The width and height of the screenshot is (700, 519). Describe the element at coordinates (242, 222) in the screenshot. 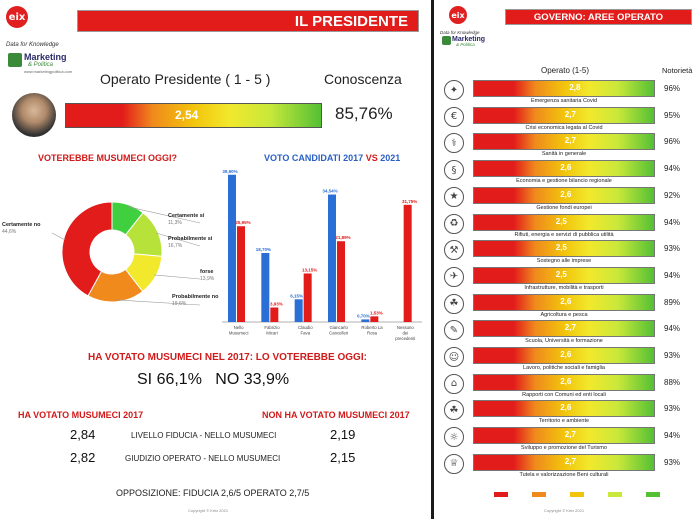

I see `bar-label-2021-1: 25,95%` at that location.